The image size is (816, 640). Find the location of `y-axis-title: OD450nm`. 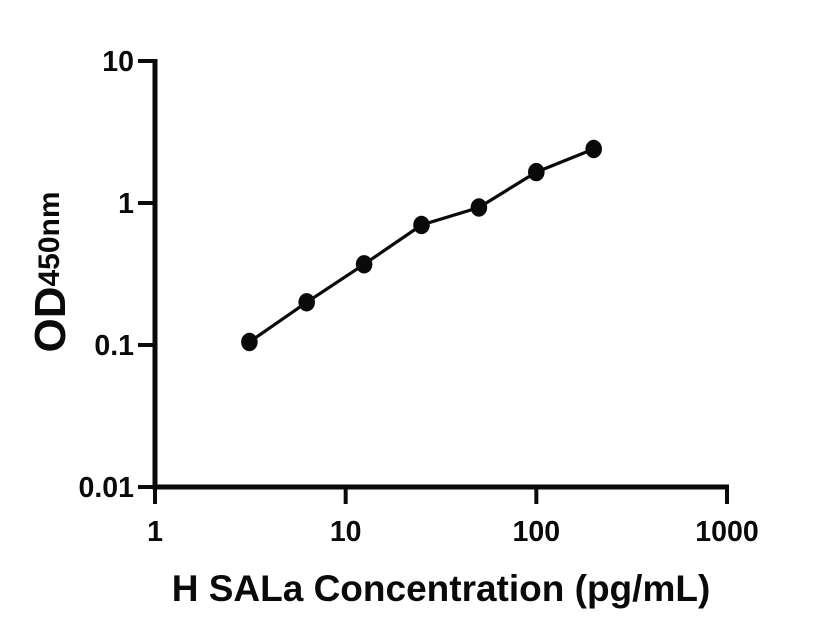

y-axis-title: OD450nm is located at coordinates (50, 271).